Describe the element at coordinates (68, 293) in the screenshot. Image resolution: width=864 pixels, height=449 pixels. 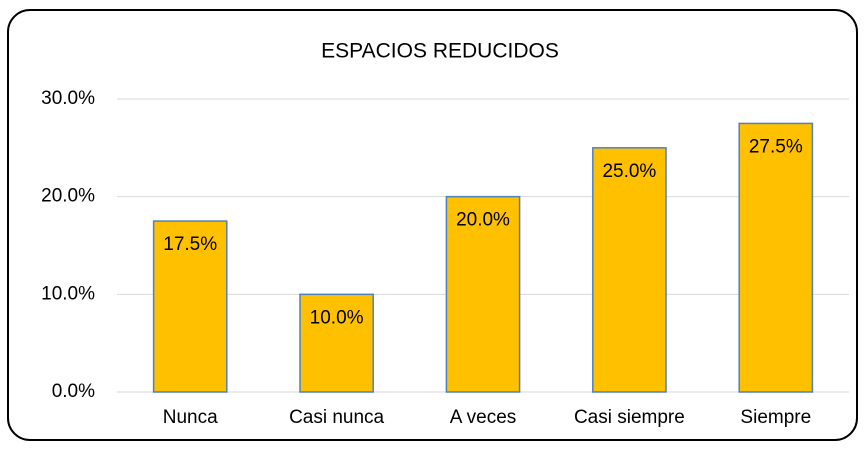
I see `y-tick-label: 10.0%` at that location.